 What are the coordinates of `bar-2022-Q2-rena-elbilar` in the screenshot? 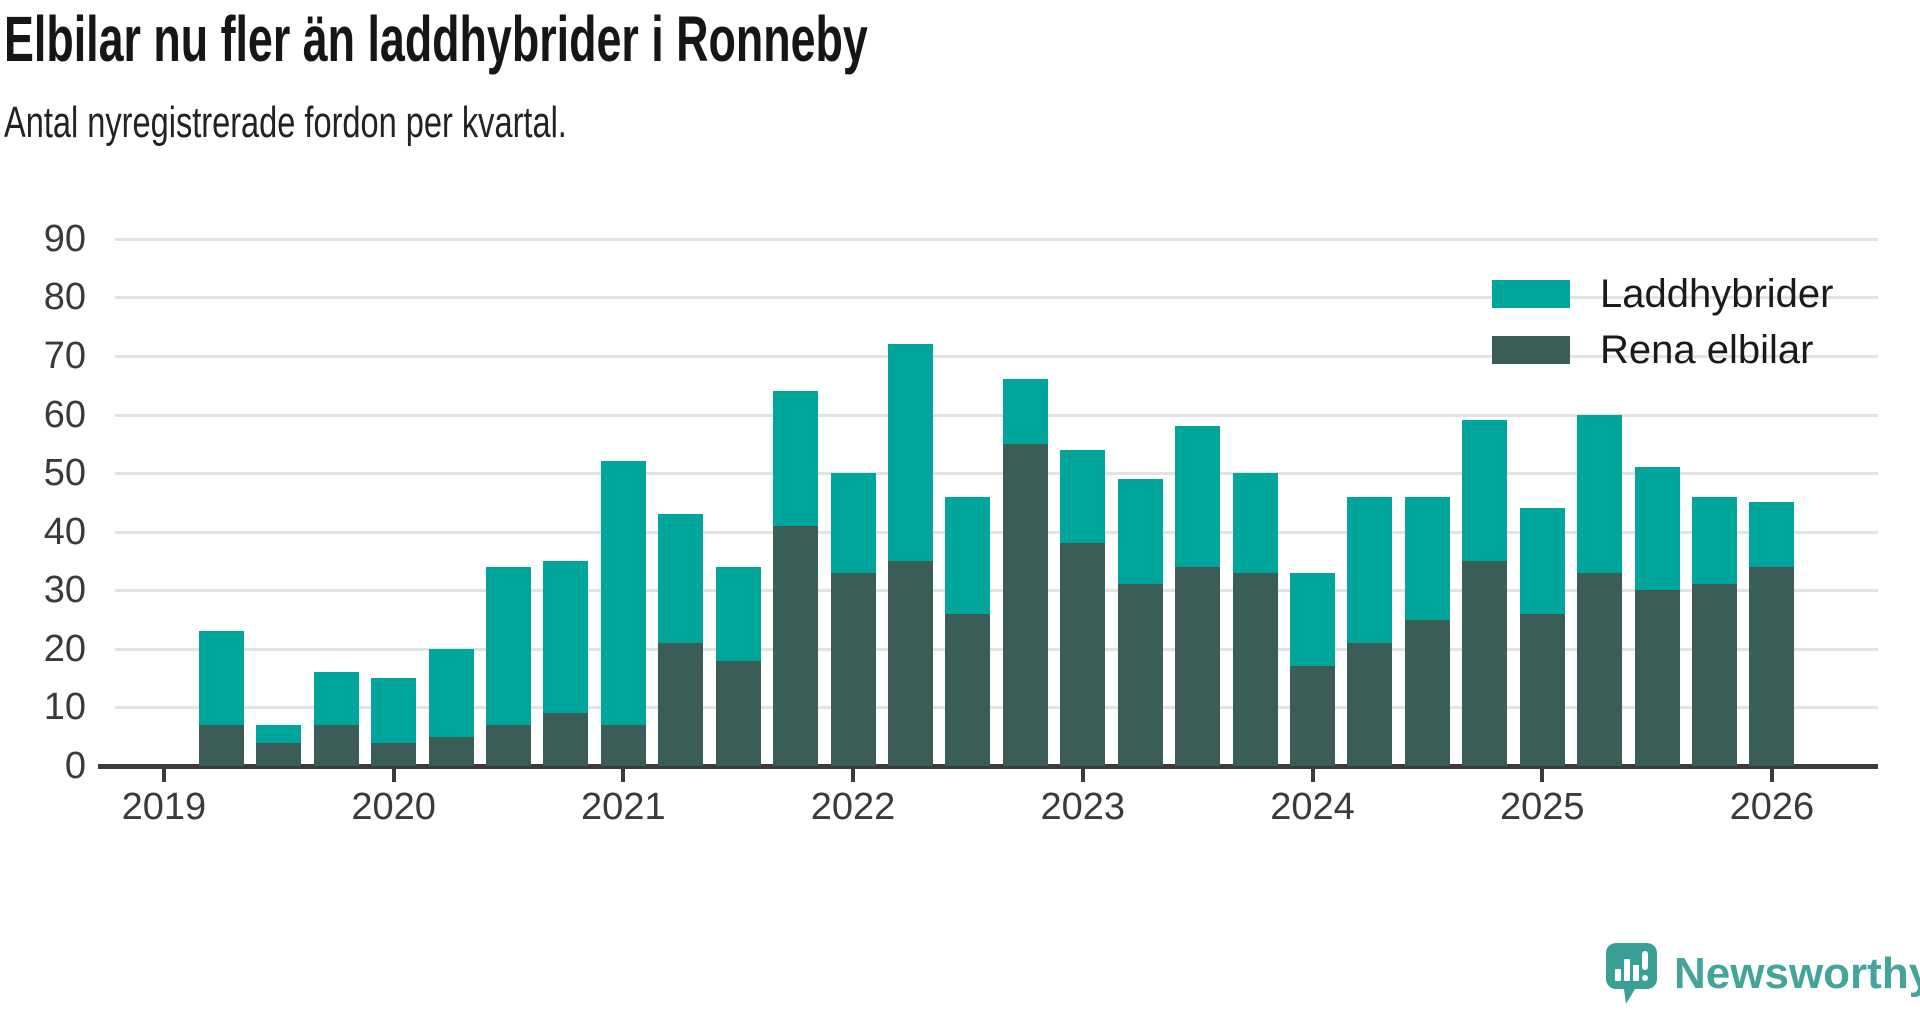 It's located at (910, 663).